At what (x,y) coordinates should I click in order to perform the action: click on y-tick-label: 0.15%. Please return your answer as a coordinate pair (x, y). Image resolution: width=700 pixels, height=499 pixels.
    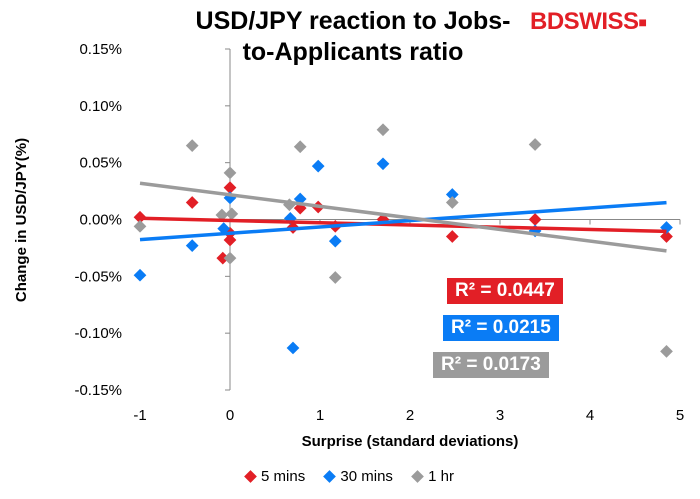
    Looking at the image, I should click on (100, 49).